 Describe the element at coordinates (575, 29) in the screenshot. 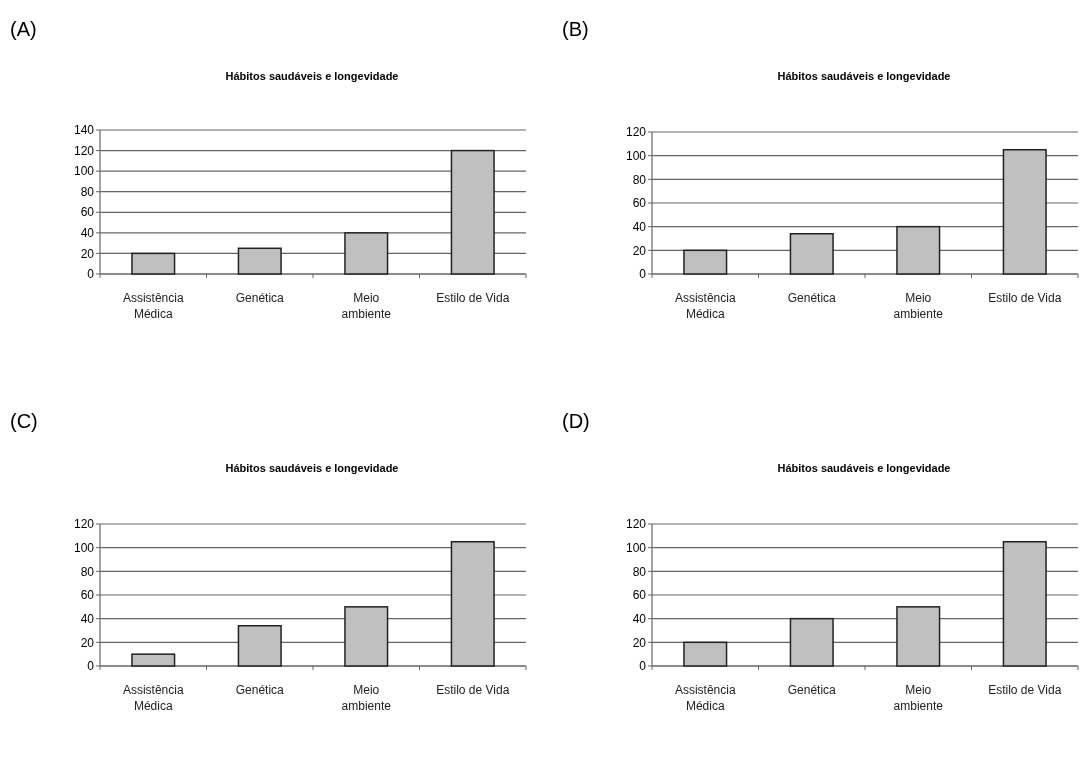

I see `text: (B)` at that location.